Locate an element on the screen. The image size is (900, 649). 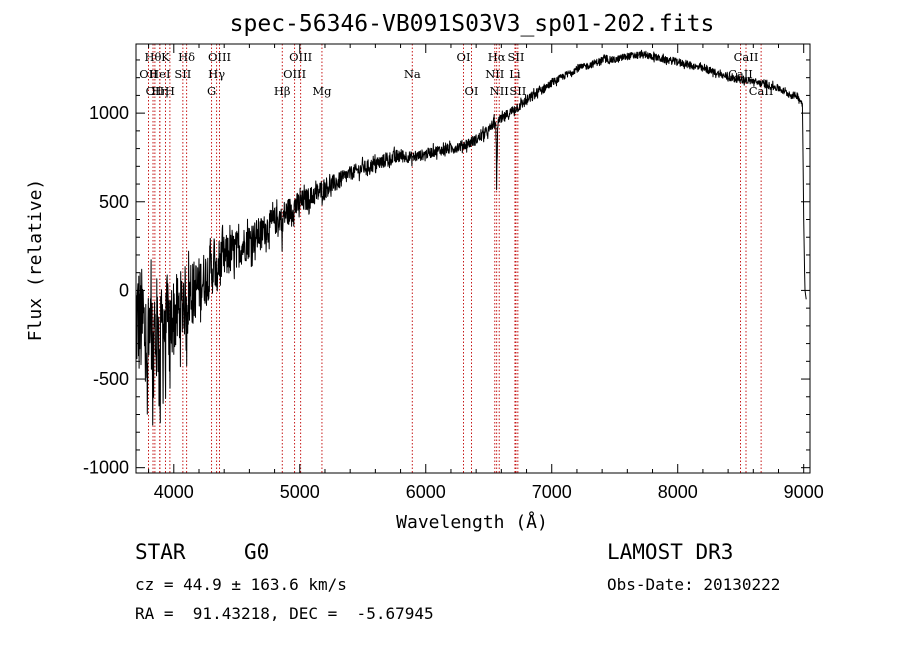
line-label: Mg is located at coordinates (322, 91).